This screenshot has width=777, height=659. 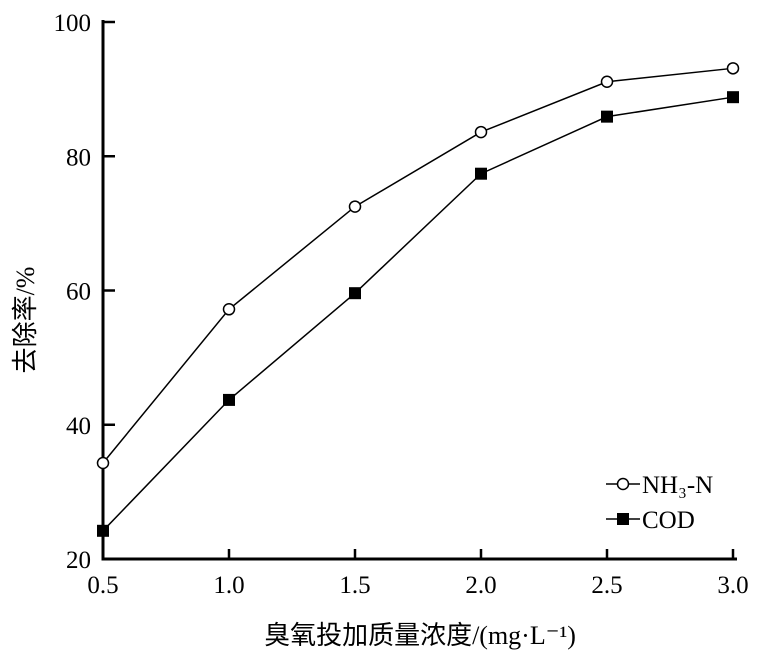 I want to click on legend: NH₃-N COD, so click(x=659, y=503).